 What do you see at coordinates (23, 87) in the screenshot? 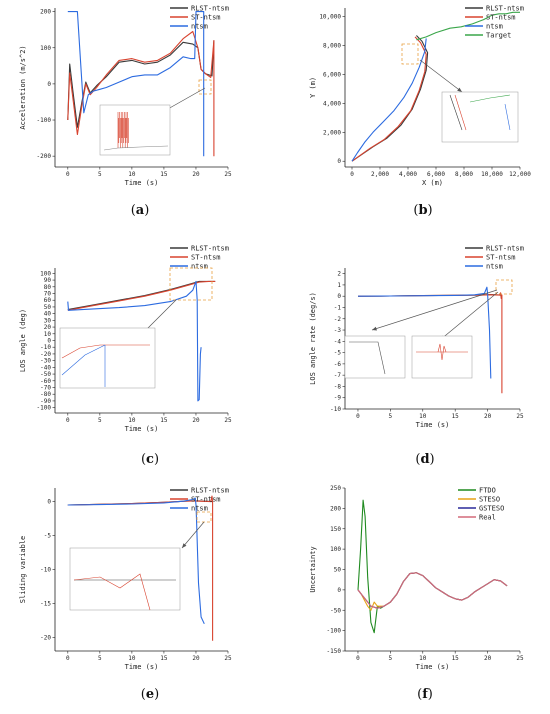
I see `y-axis-label: Acceleration (m/s^2)` at bounding box center [23, 87].